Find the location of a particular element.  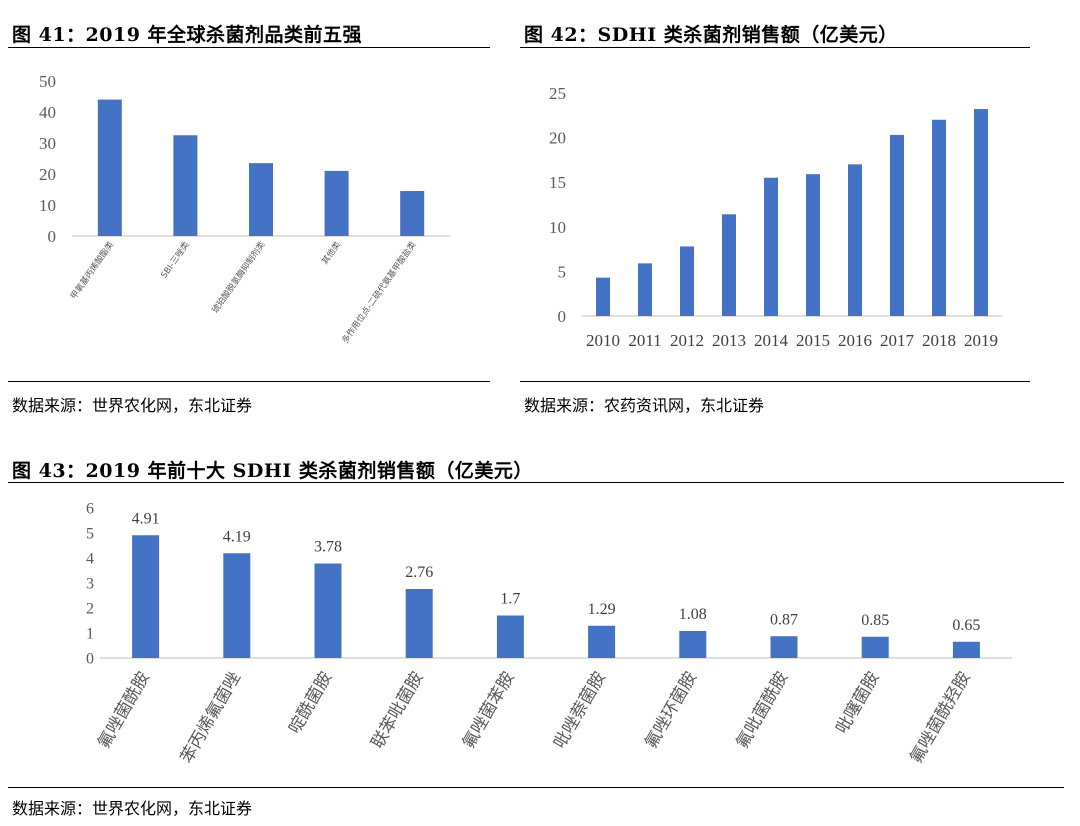

figure-41-bottom-rule is located at coordinates (249, 381).